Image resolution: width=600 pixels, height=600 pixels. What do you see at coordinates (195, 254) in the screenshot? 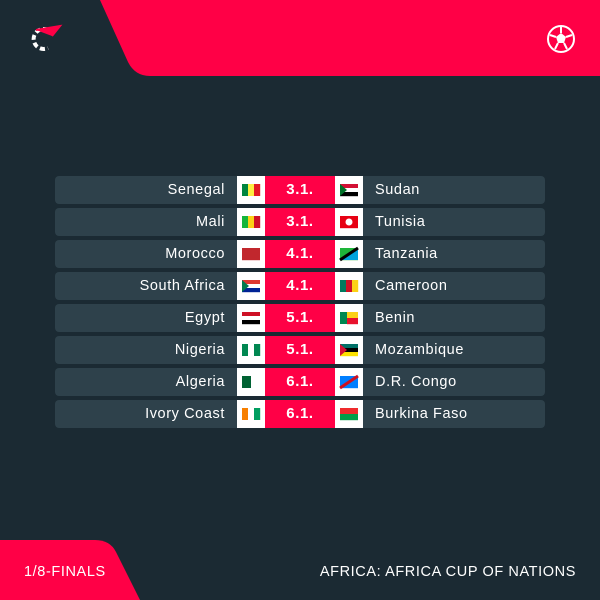
I see `home-team: Morocco` at bounding box center [195, 254].